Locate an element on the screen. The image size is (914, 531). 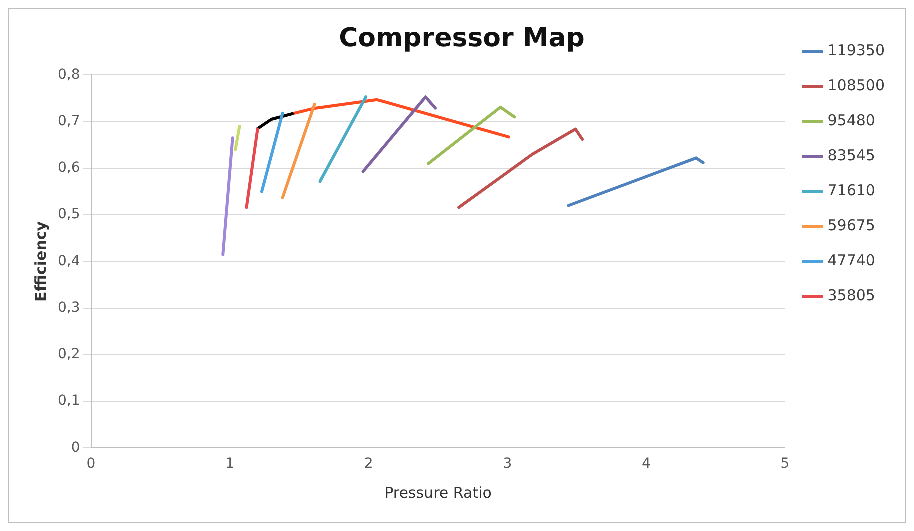
x-tick-label: 3 is located at coordinates (507, 464).